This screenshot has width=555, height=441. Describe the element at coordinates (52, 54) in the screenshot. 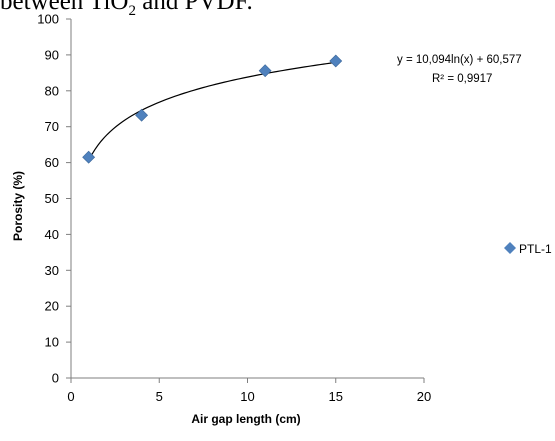

I see `y-tick-label: 90` at that location.